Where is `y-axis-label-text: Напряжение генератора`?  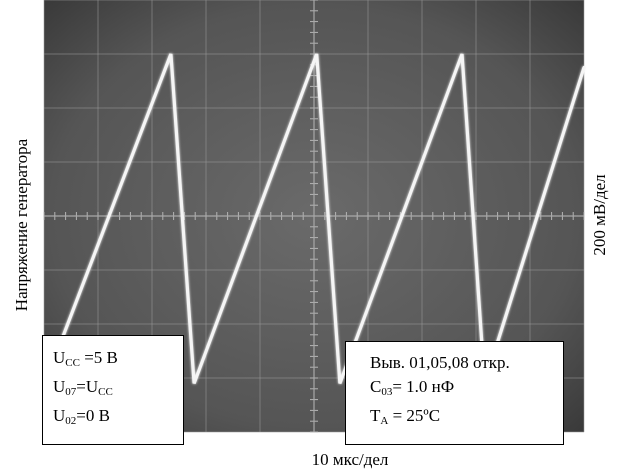 y-axis-label-text: Напряжение генератора is located at coordinates (21, 225).